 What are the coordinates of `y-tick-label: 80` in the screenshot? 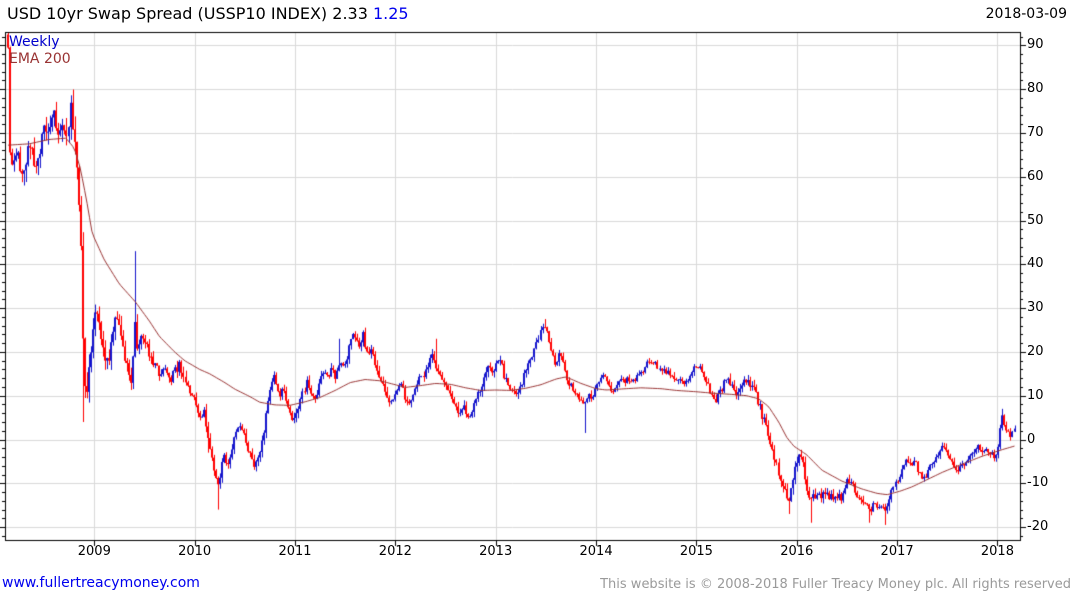 It's located at (1035, 89).